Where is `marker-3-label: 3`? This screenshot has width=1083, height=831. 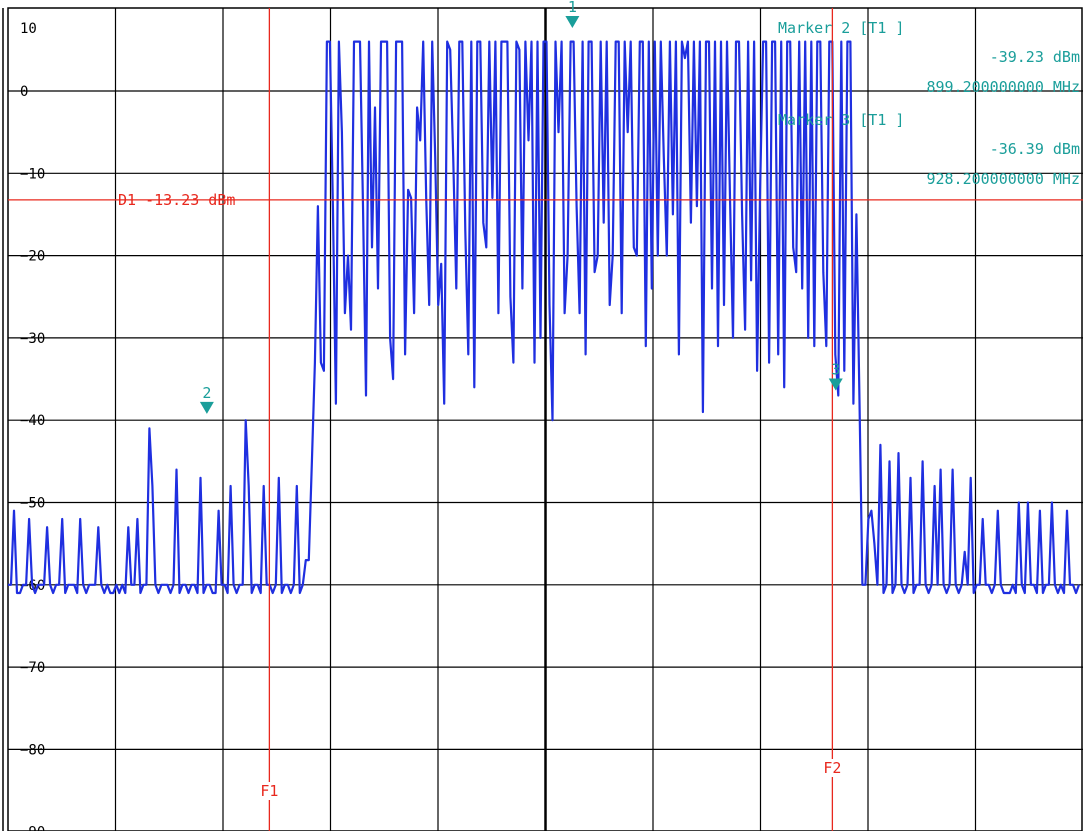
marker-3-label: 3 is located at coordinates (835, 369).